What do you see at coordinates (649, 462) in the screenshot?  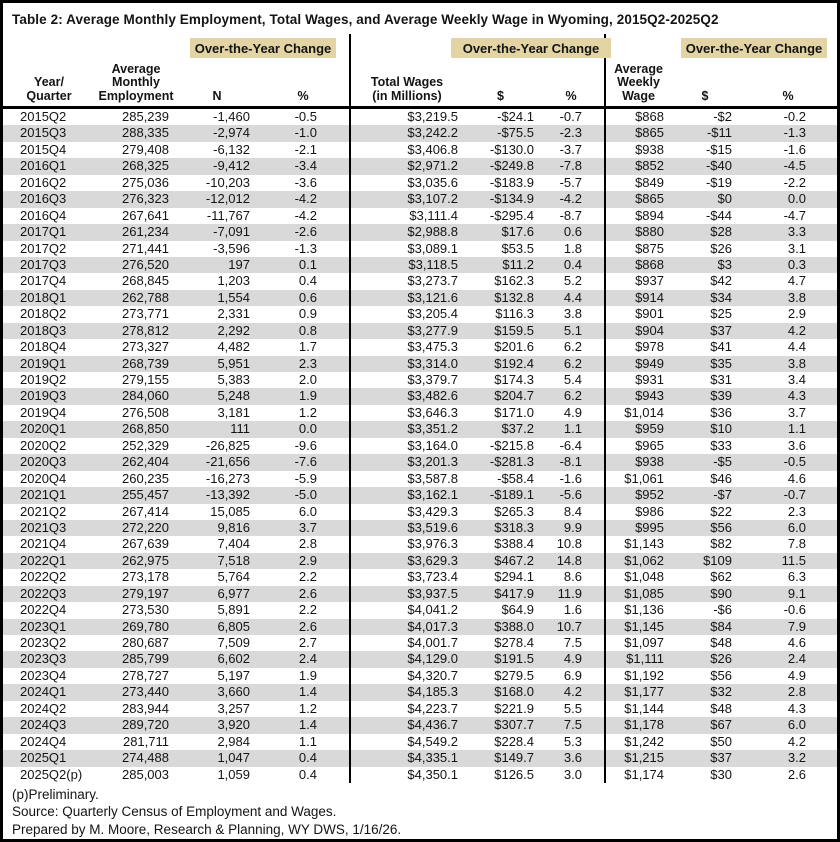 I see `cell-value: $938` at bounding box center [649, 462].